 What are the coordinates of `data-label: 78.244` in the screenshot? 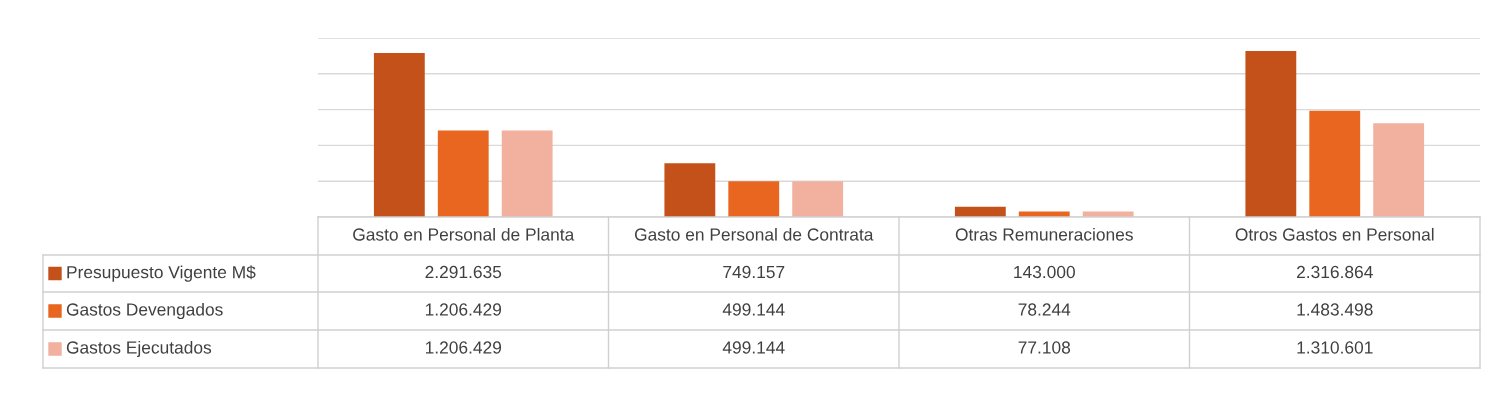 It's located at (1044, 309).